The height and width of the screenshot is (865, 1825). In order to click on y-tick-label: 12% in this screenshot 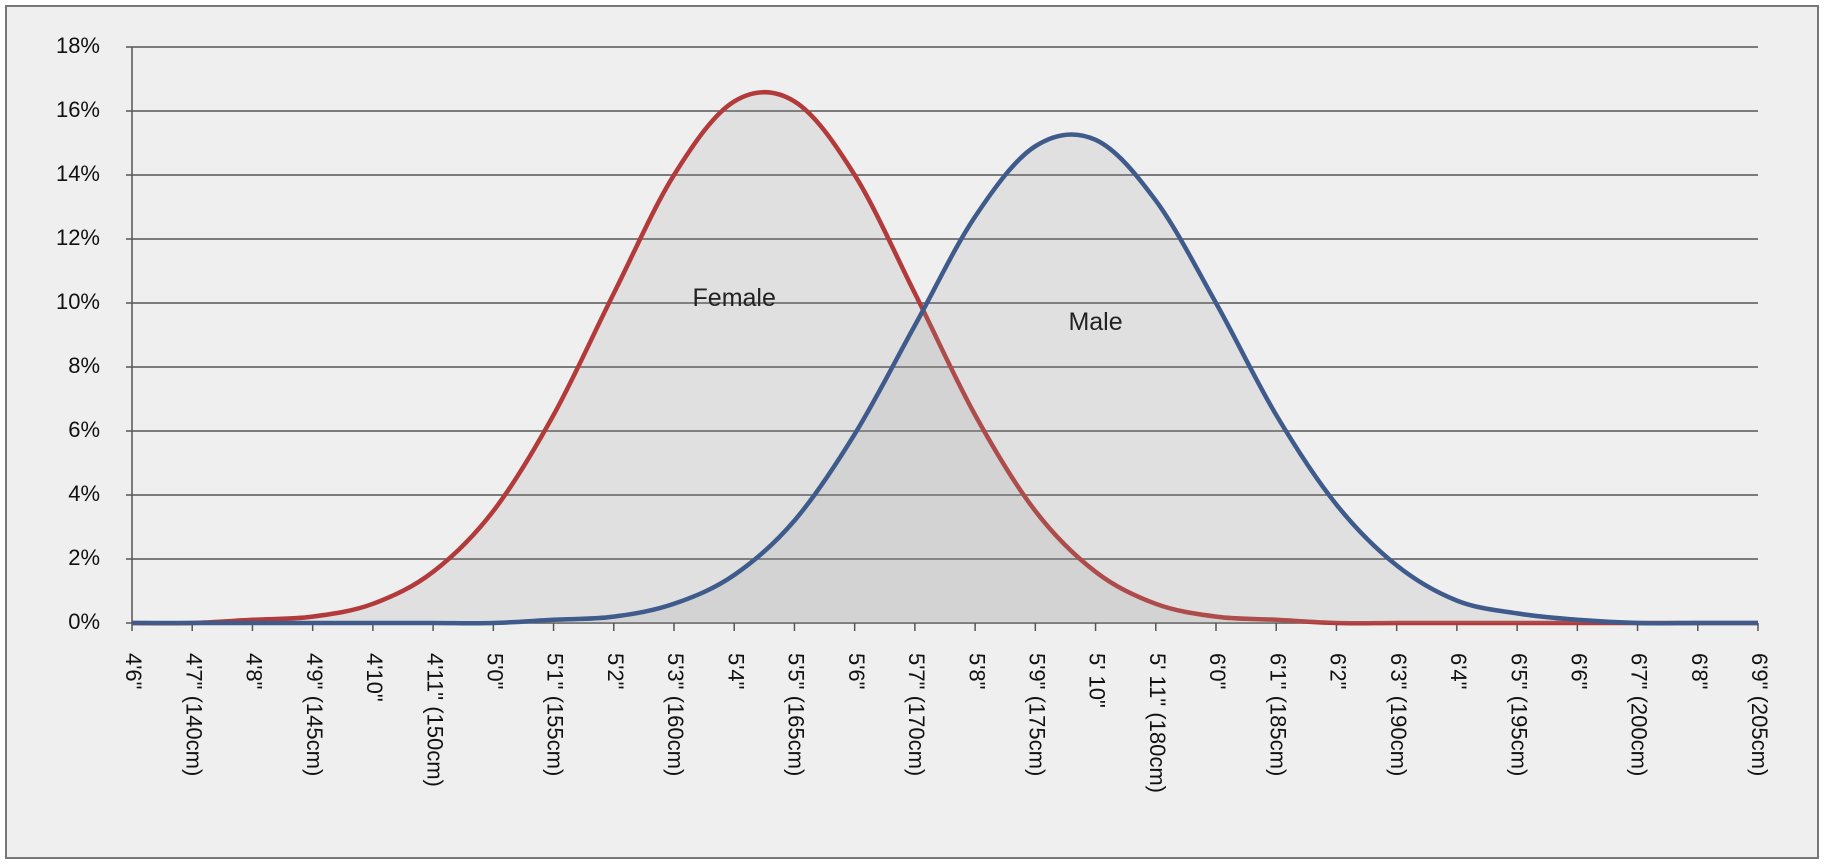, I will do `click(78, 237)`.